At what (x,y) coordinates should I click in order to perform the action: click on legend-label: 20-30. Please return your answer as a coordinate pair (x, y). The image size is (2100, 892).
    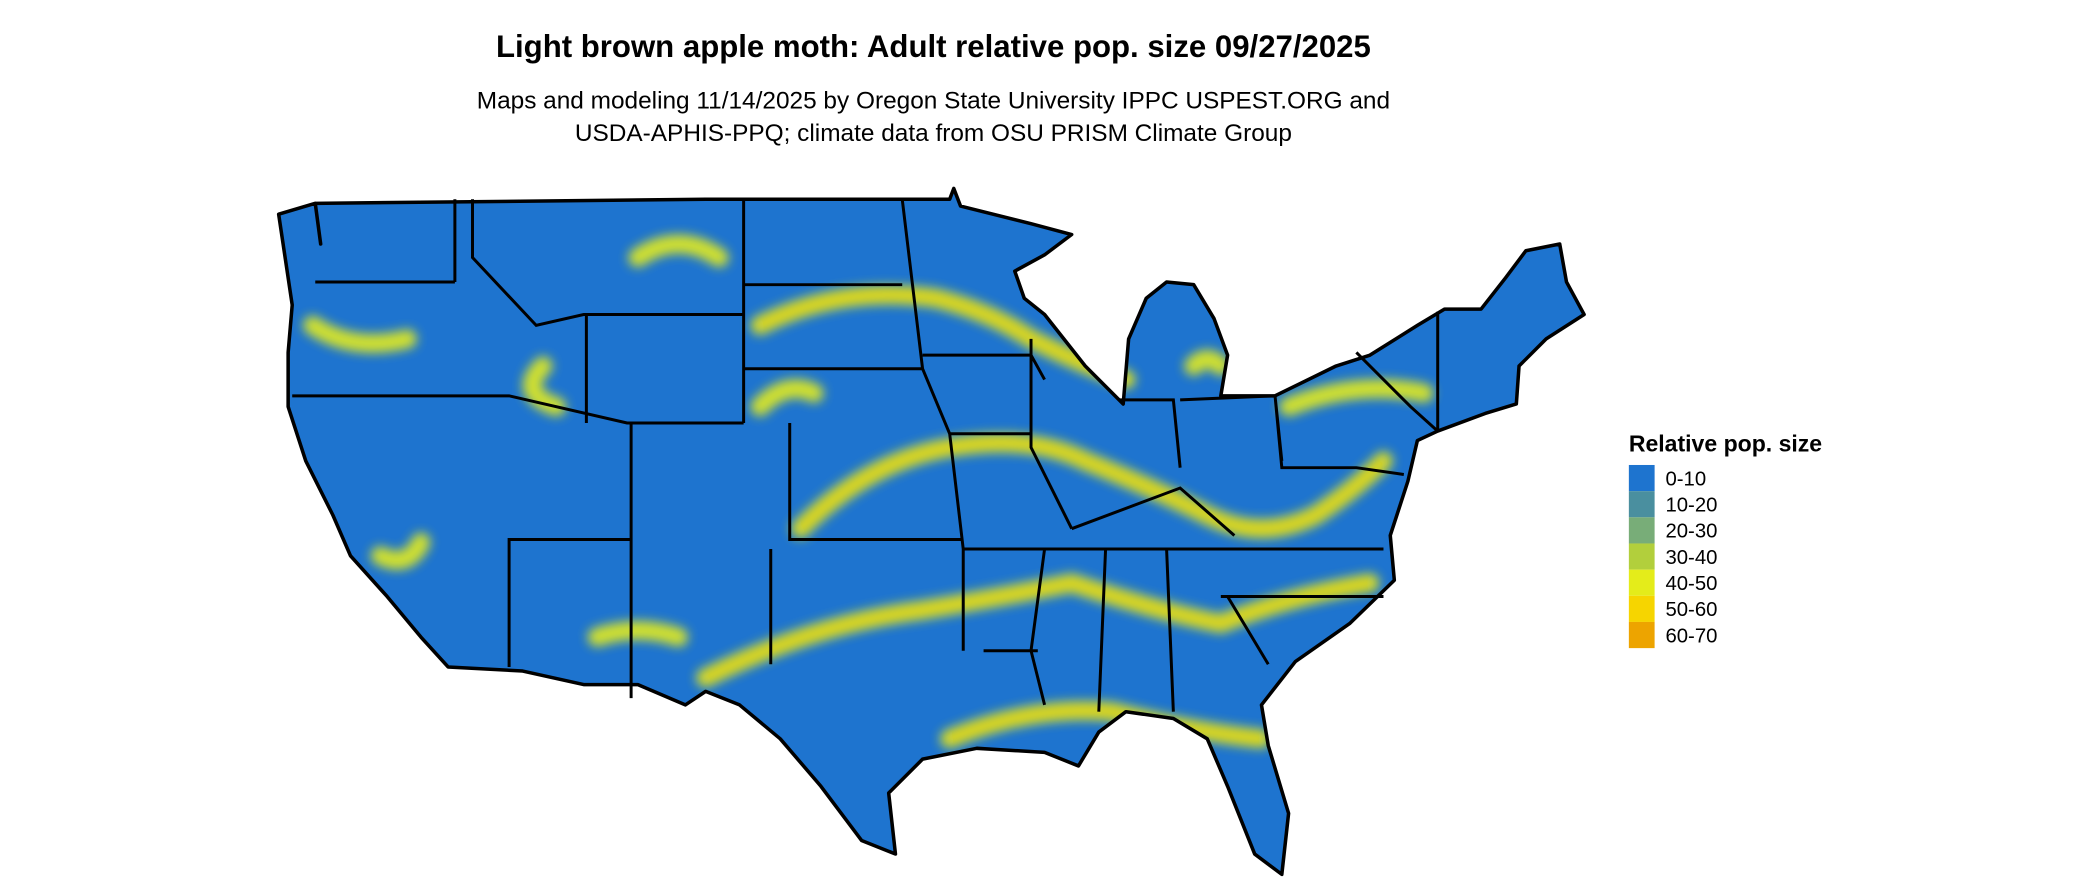
    Looking at the image, I should click on (1691, 532).